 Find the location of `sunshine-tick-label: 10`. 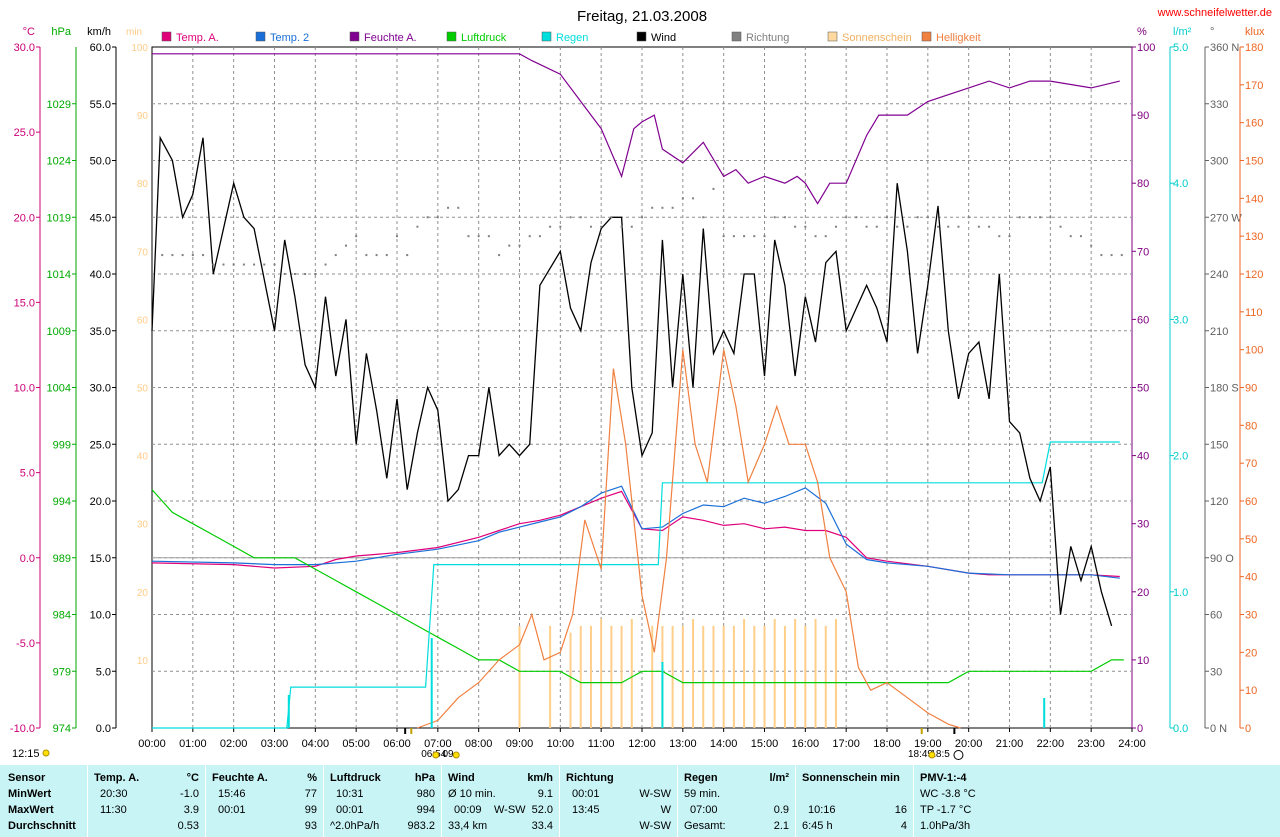

sunshine-tick-label: 10 is located at coordinates (143, 661).